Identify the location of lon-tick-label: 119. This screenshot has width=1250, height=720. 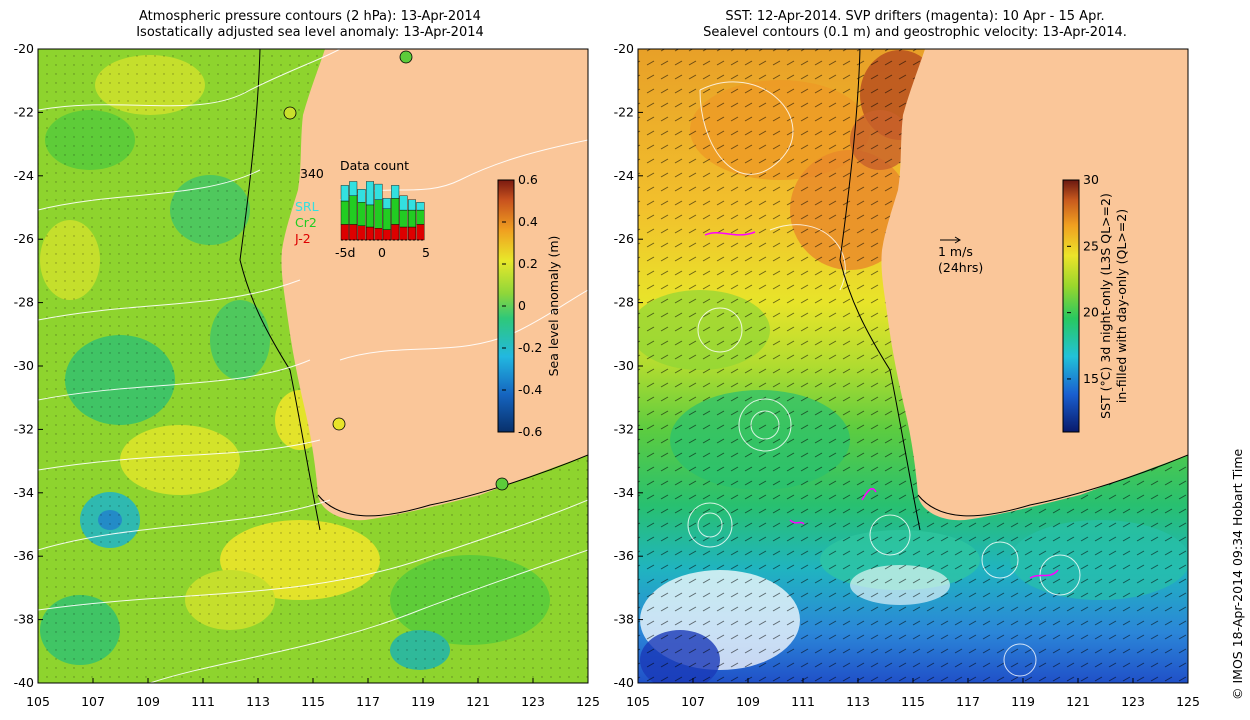
(423, 701).